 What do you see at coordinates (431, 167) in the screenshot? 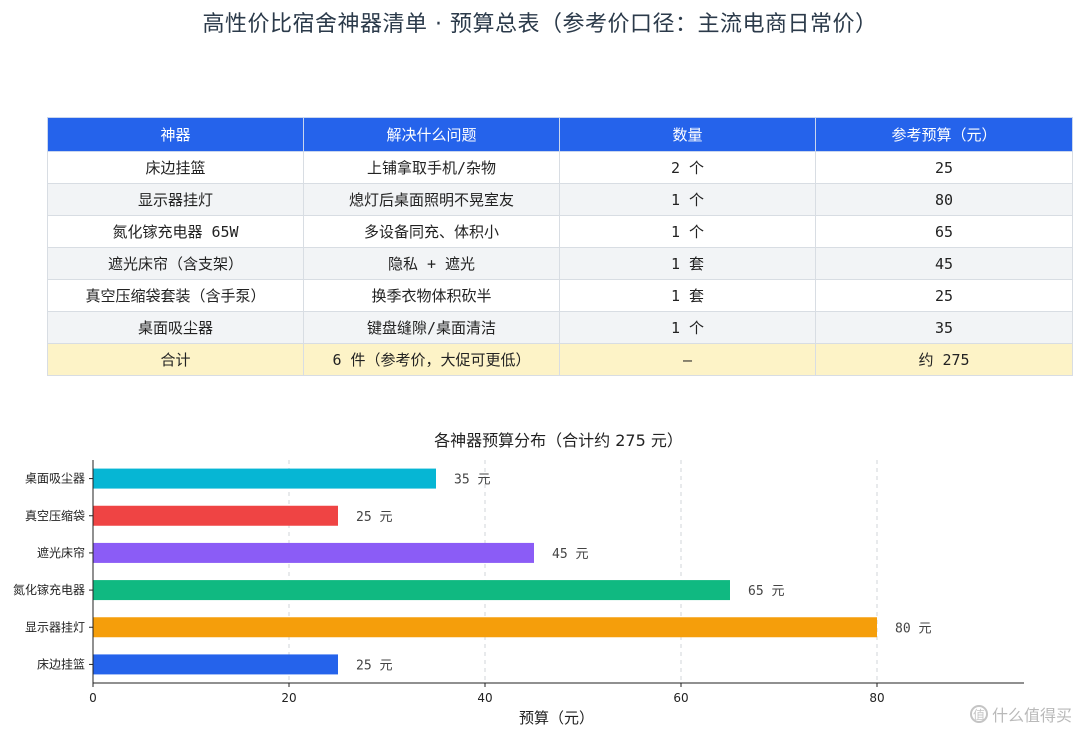
I see `cell-problem: 上铺拿取手机/杂物` at bounding box center [431, 167].